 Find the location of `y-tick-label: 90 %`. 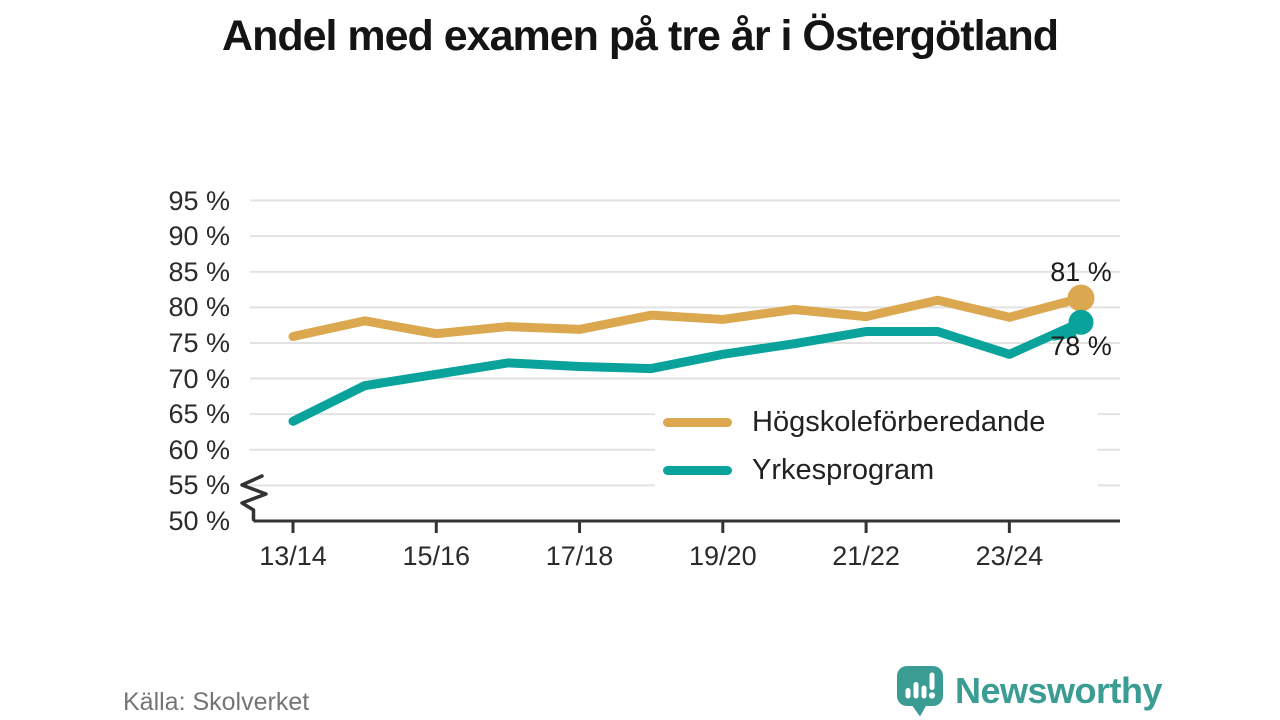

y-tick-label: 90 % is located at coordinates (199, 236).